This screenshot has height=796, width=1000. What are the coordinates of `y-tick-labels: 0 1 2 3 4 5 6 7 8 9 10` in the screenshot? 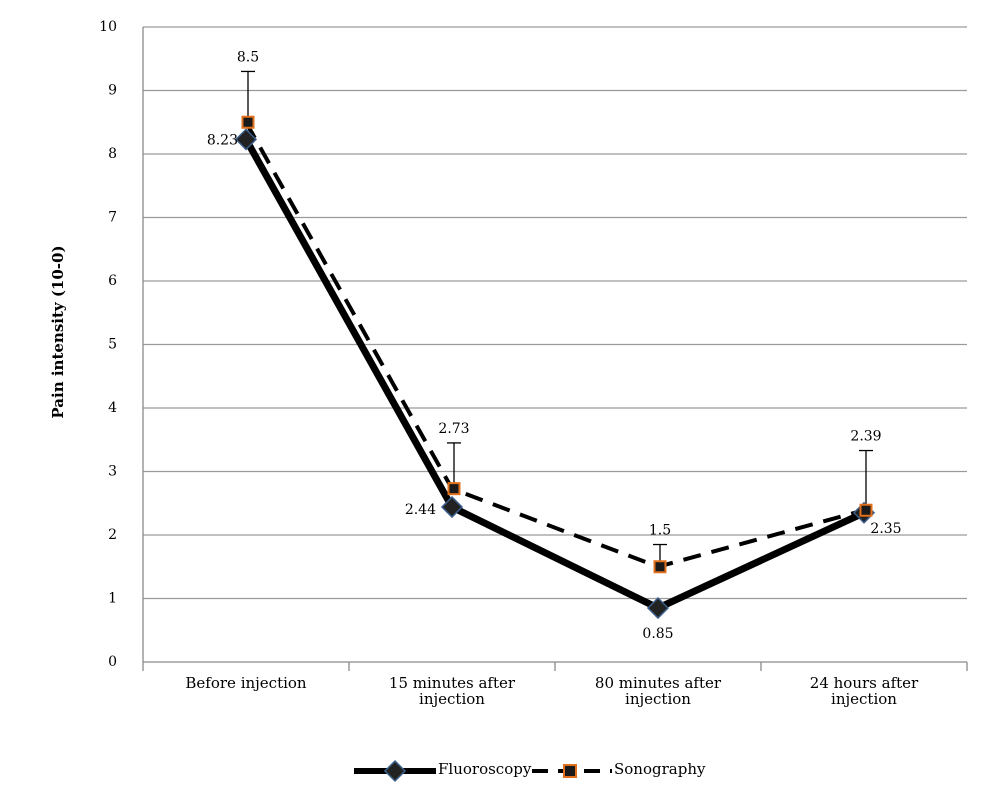 It's located at (108, 344).